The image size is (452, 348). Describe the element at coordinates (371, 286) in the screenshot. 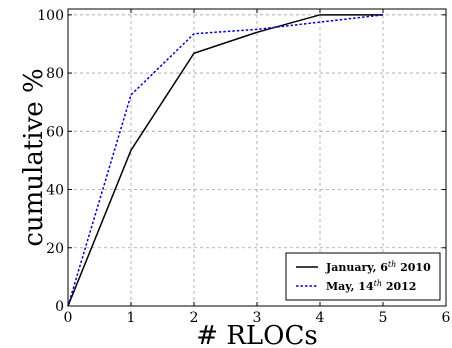

I see `legend-entry-2: May, 14th 2012` at that location.